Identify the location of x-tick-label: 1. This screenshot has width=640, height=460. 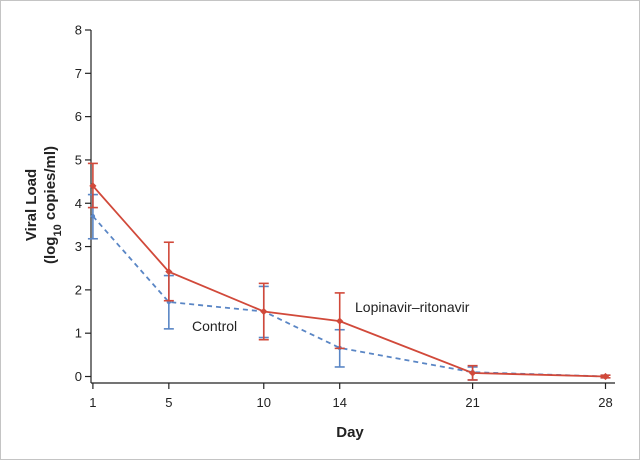
(92, 402).